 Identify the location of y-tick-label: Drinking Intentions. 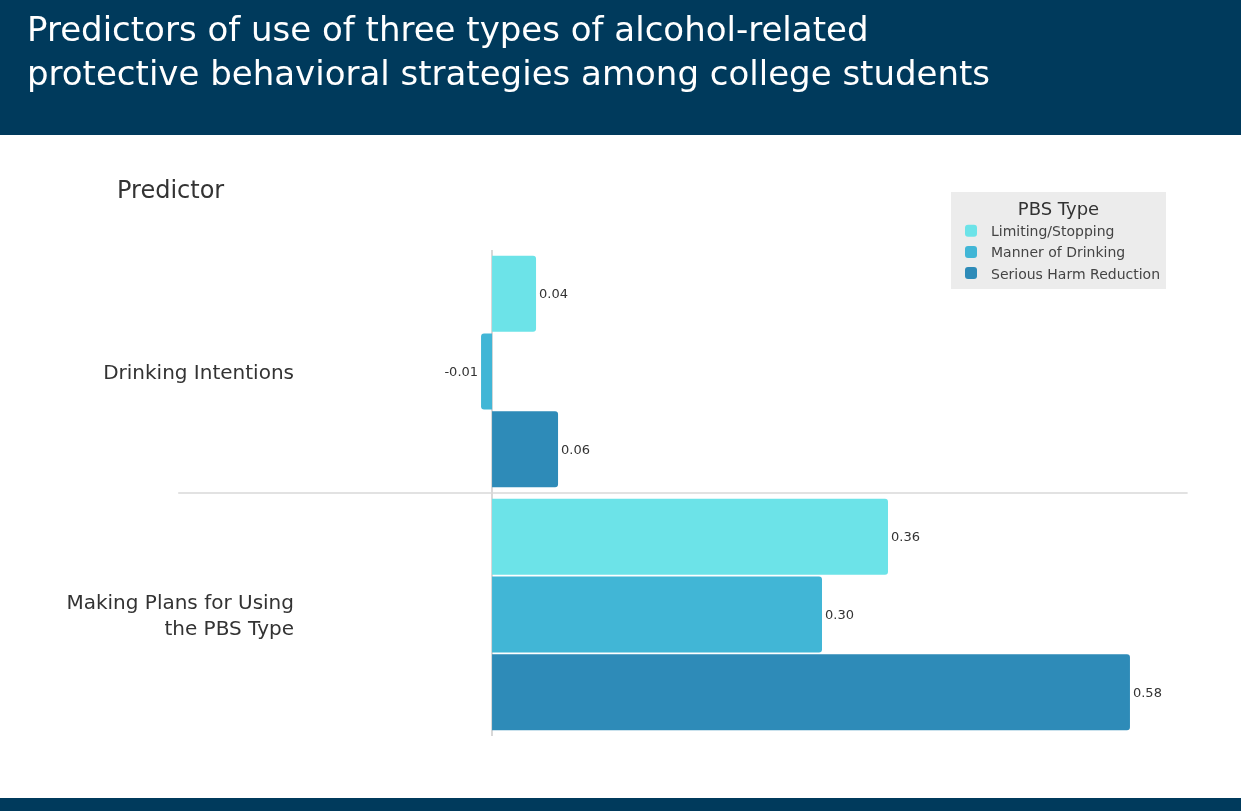
(198, 371).